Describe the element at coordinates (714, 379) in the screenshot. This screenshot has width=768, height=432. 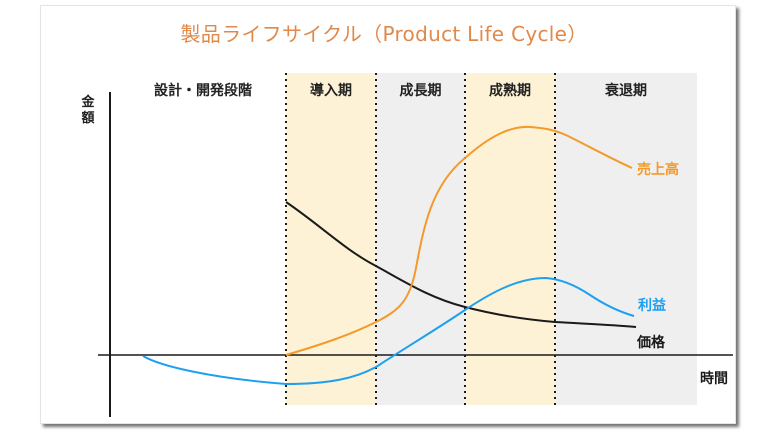
I see `x-axis-label: 時間` at that location.